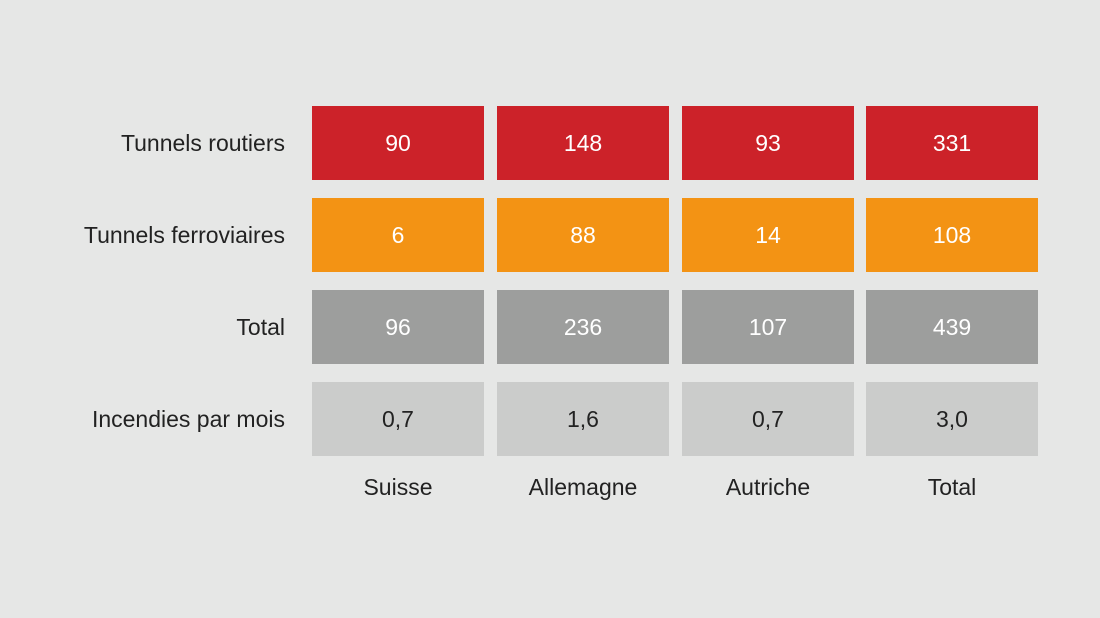  I want to click on table-cell: 1,6, so click(583, 419).